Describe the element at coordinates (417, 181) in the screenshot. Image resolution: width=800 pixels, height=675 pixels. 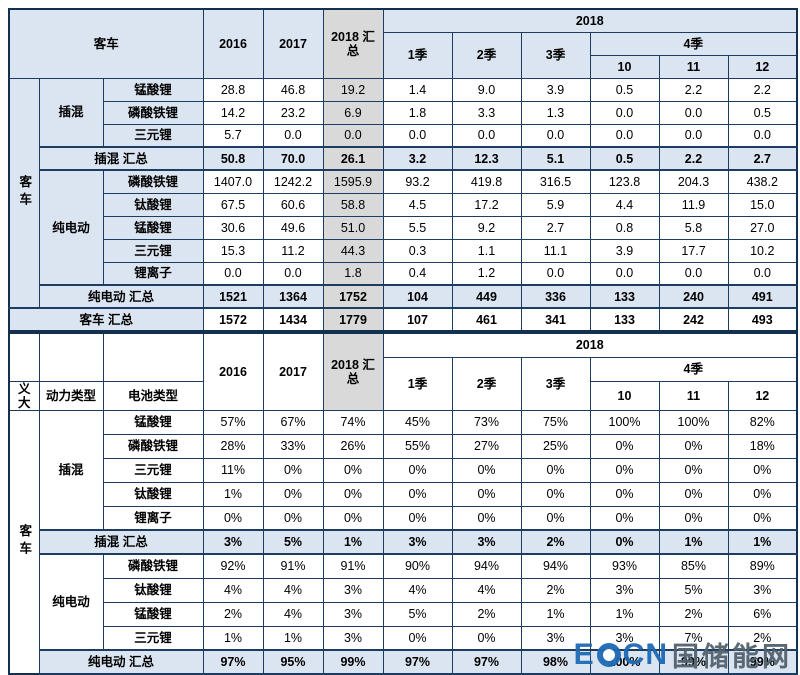
I see `value-cell: 93.2` at that location.